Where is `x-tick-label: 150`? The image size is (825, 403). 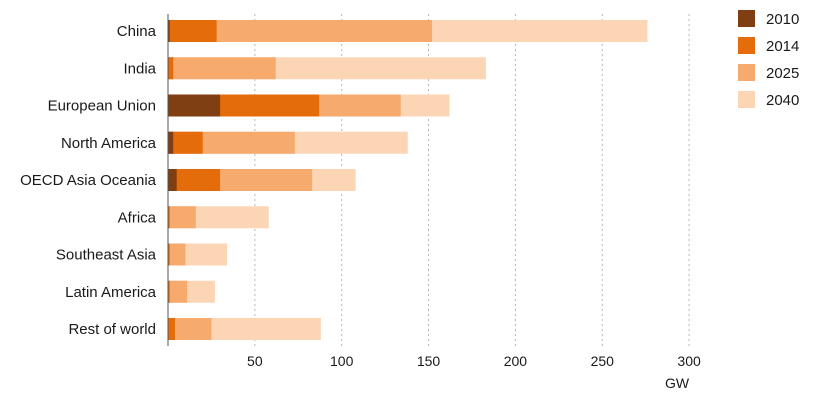
x-tick-label: 150 is located at coordinates (429, 361).